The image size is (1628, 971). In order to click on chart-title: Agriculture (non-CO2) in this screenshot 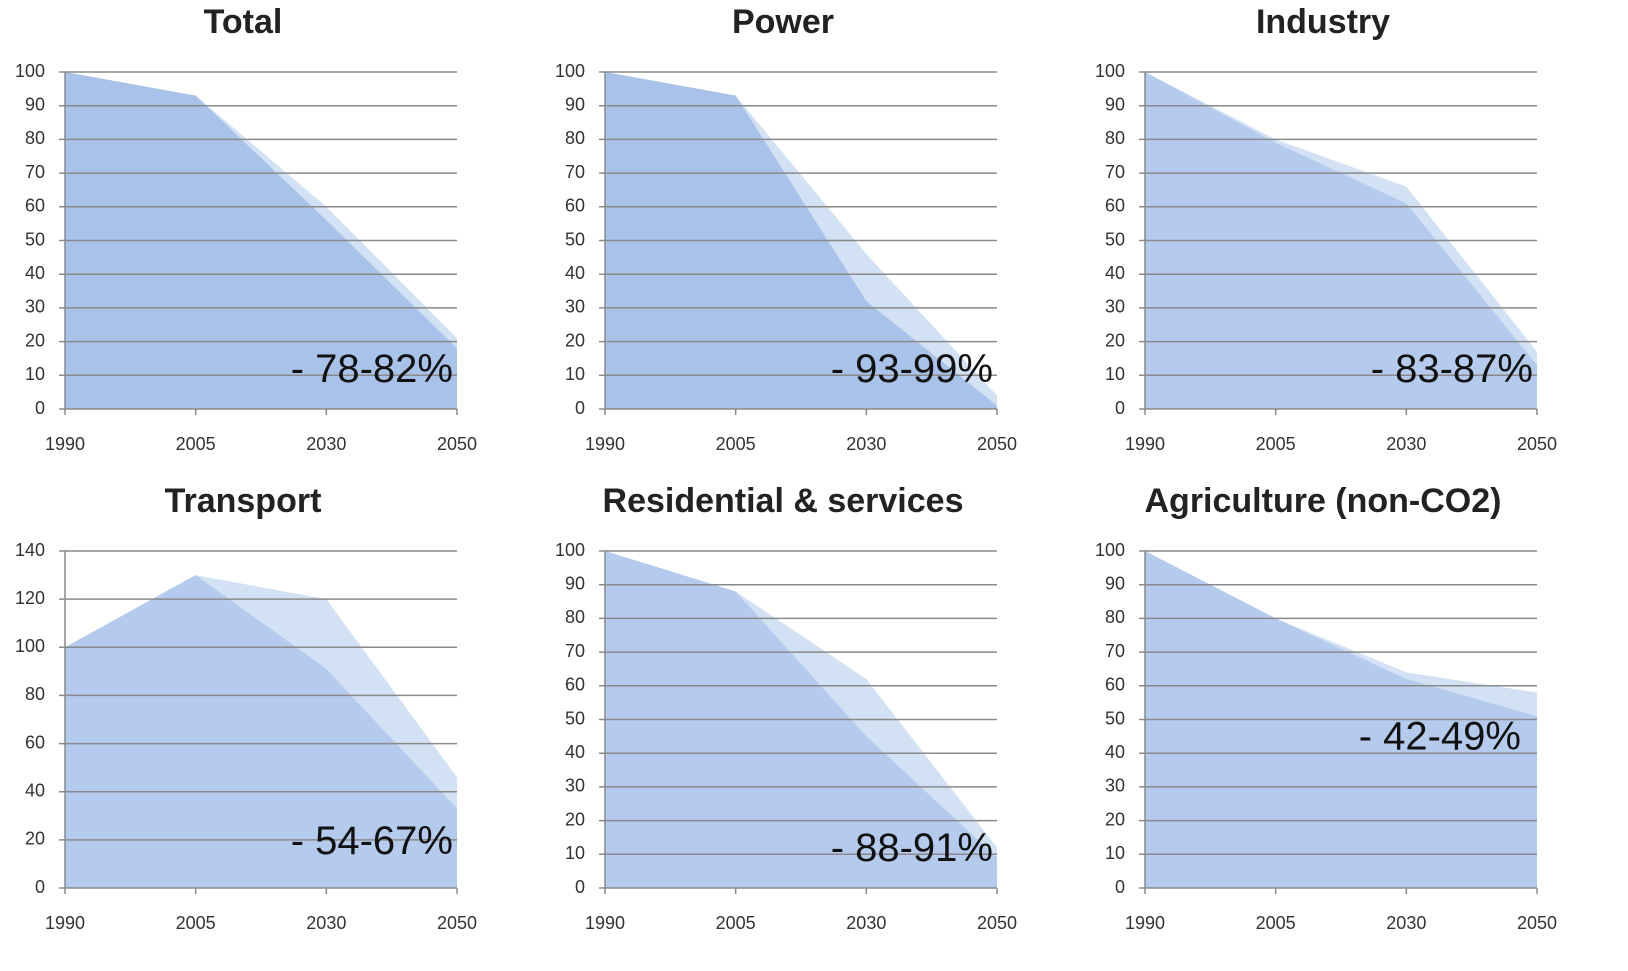, I will do `click(1323, 501)`.